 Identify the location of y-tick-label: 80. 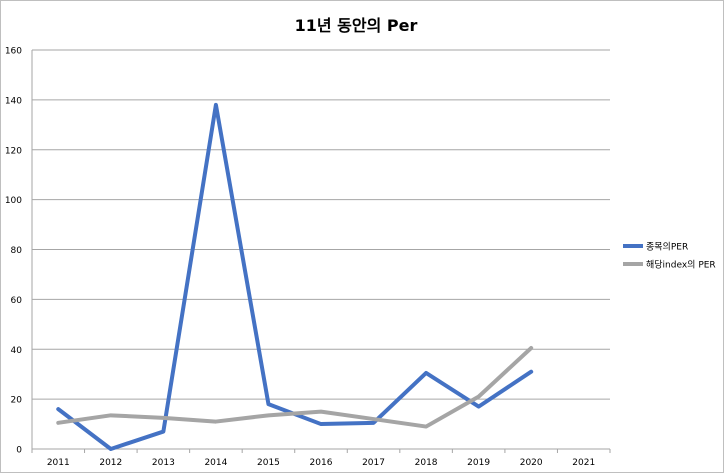
(17, 251).